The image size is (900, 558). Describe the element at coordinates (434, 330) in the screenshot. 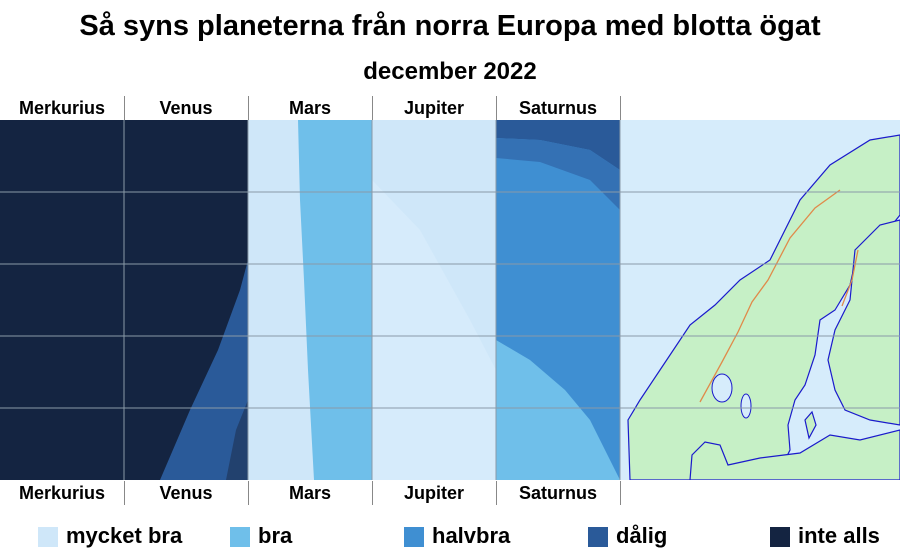

I see `cell-jupiter-light` at that location.